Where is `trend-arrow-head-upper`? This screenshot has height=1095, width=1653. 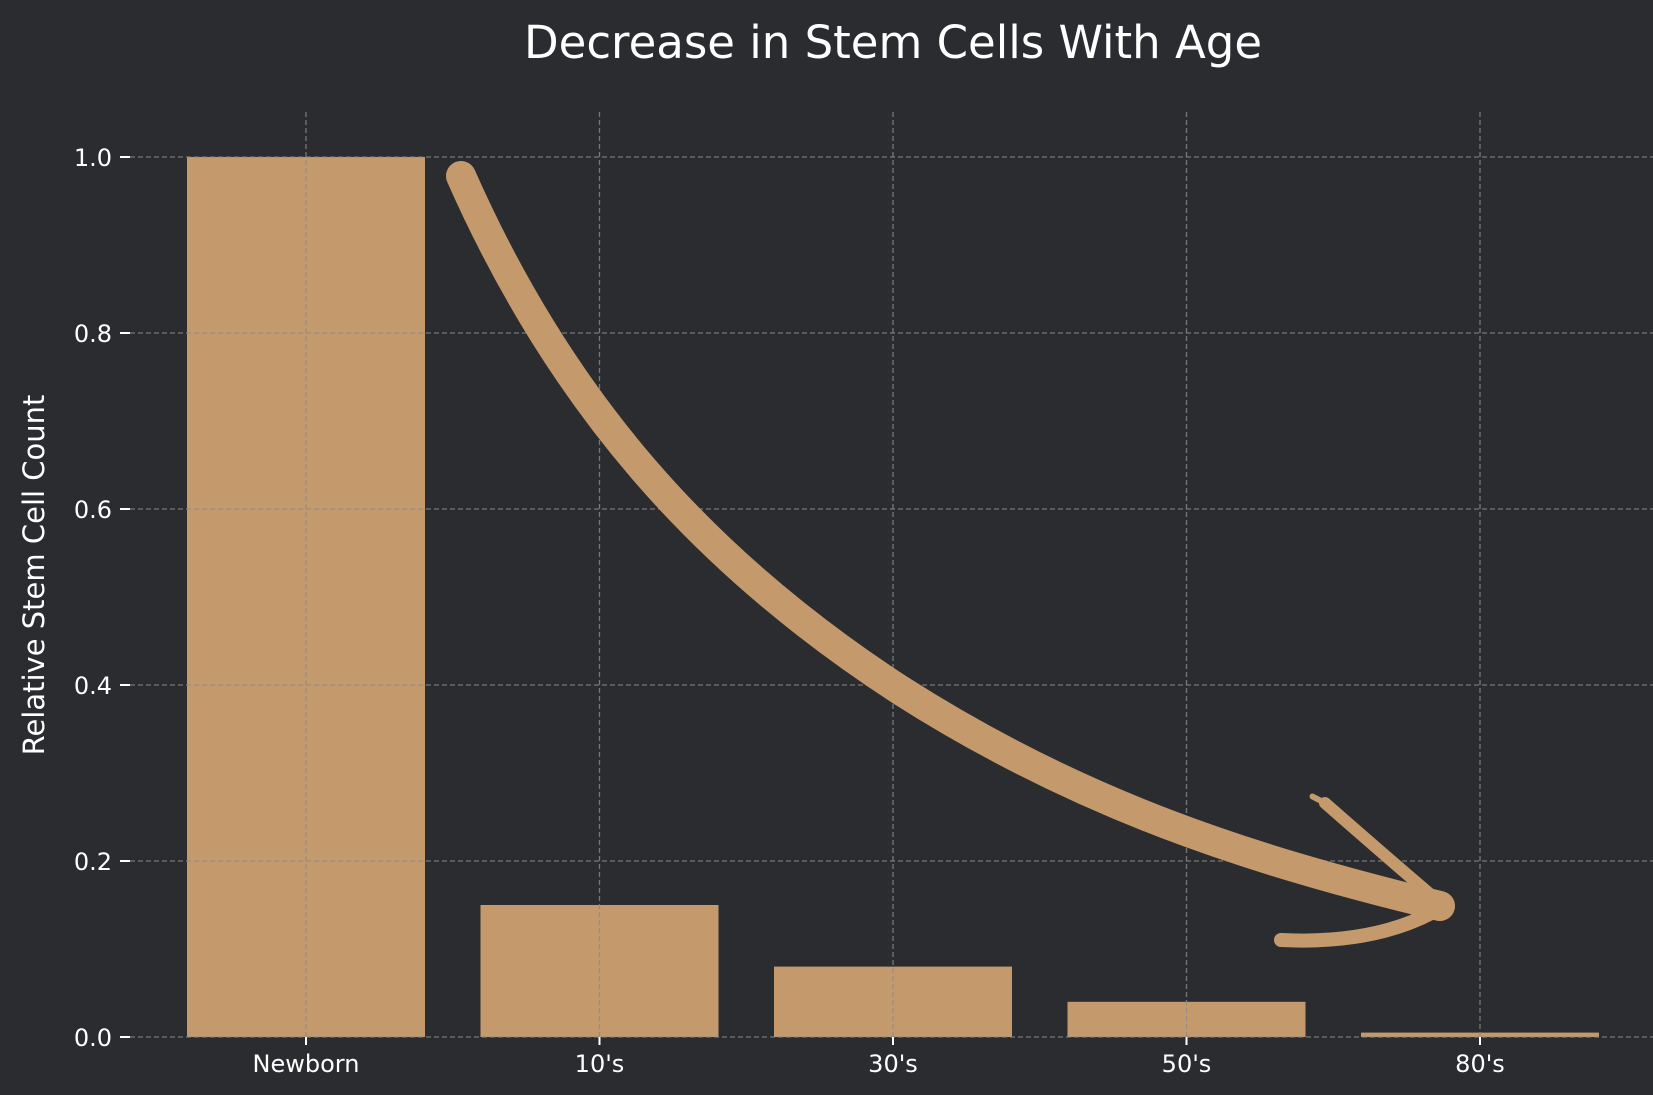 trend-arrow-head-upper is located at coordinates (1384, 854).